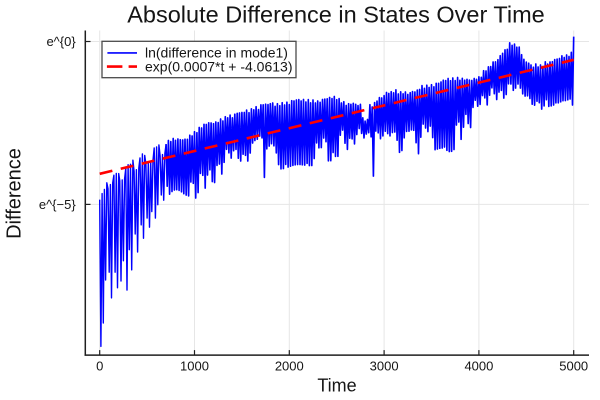 The width and height of the screenshot is (600, 400). What do you see at coordinates (61, 41) in the screenshot?
I see `svg-text: e^{0}` at bounding box center [61, 41].